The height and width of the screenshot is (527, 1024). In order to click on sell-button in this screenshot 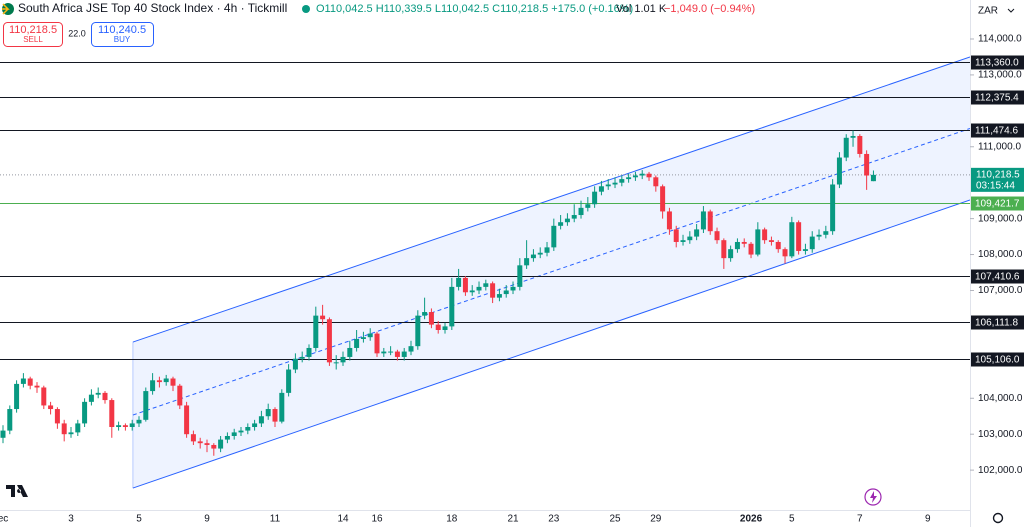, I will do `click(33, 34)`.